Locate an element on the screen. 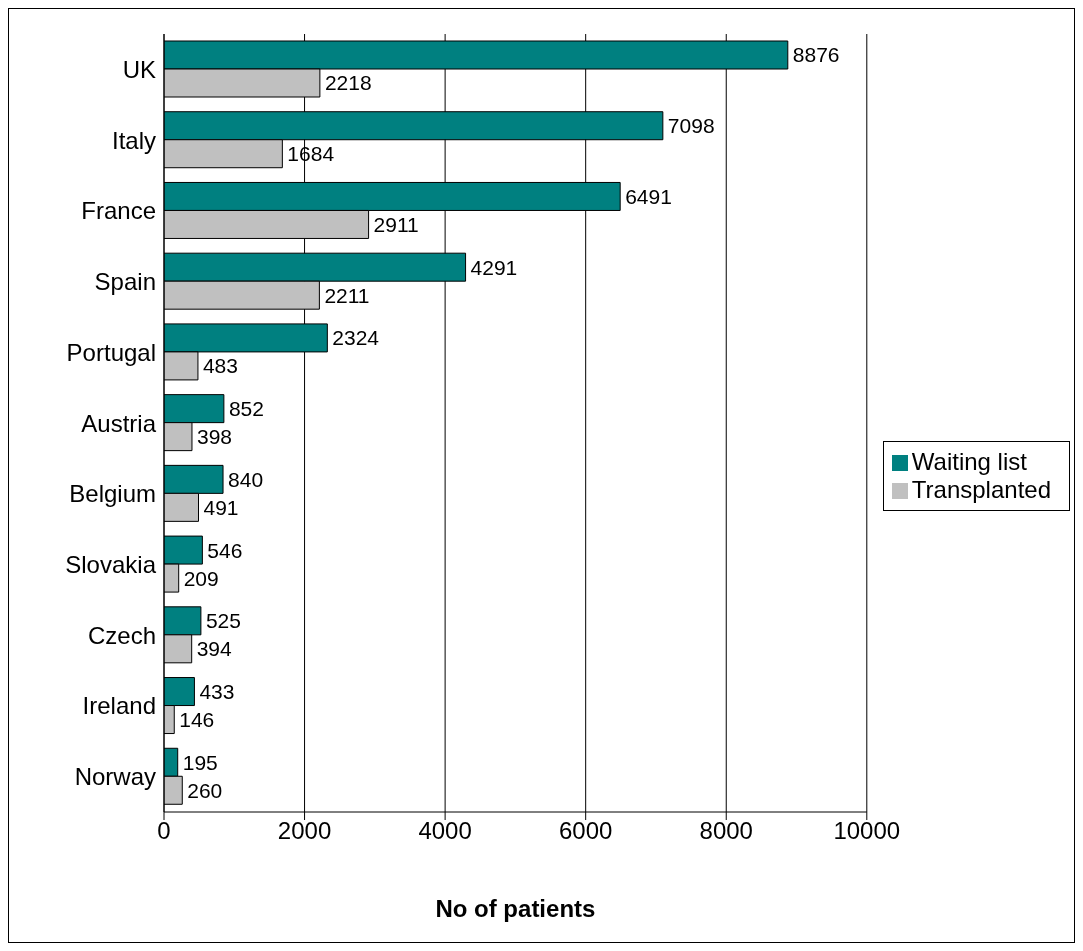 The image size is (1083, 951). data-label: 852 is located at coordinates (246, 409).